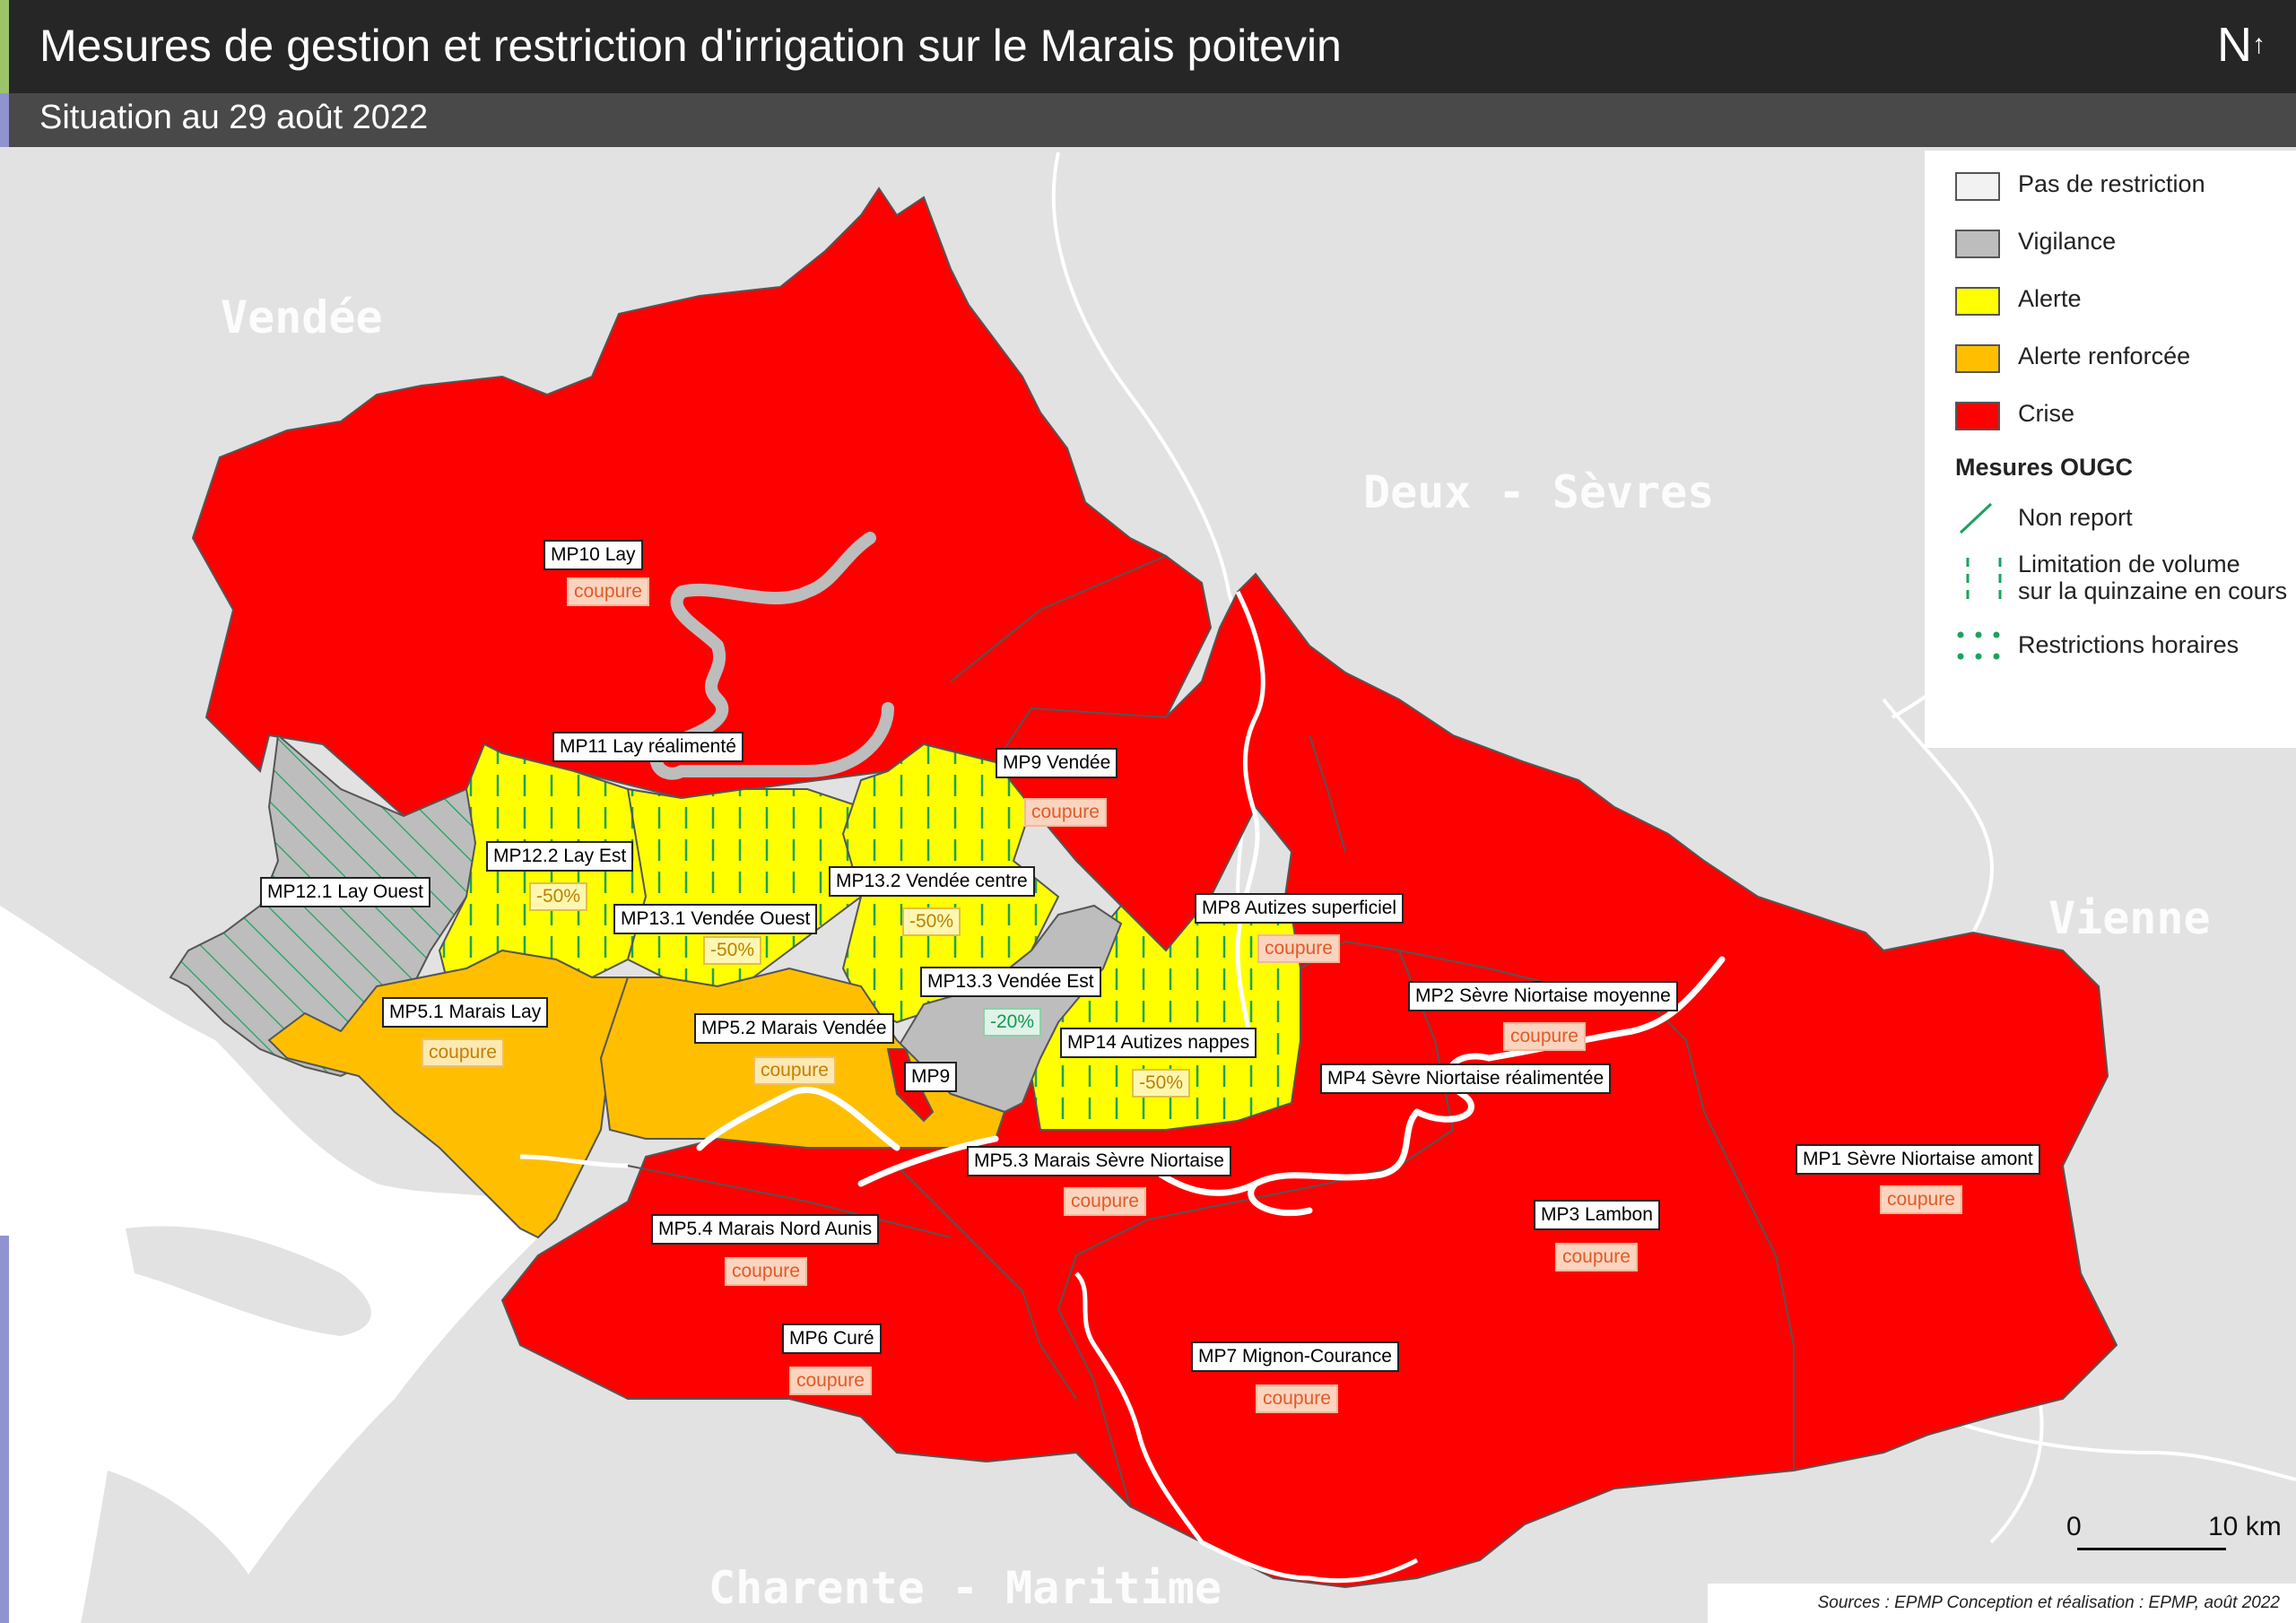 Image resolution: width=2296 pixels, height=1623 pixels. What do you see at coordinates (248, 1281) in the screenshot?
I see `island-re` at bounding box center [248, 1281].